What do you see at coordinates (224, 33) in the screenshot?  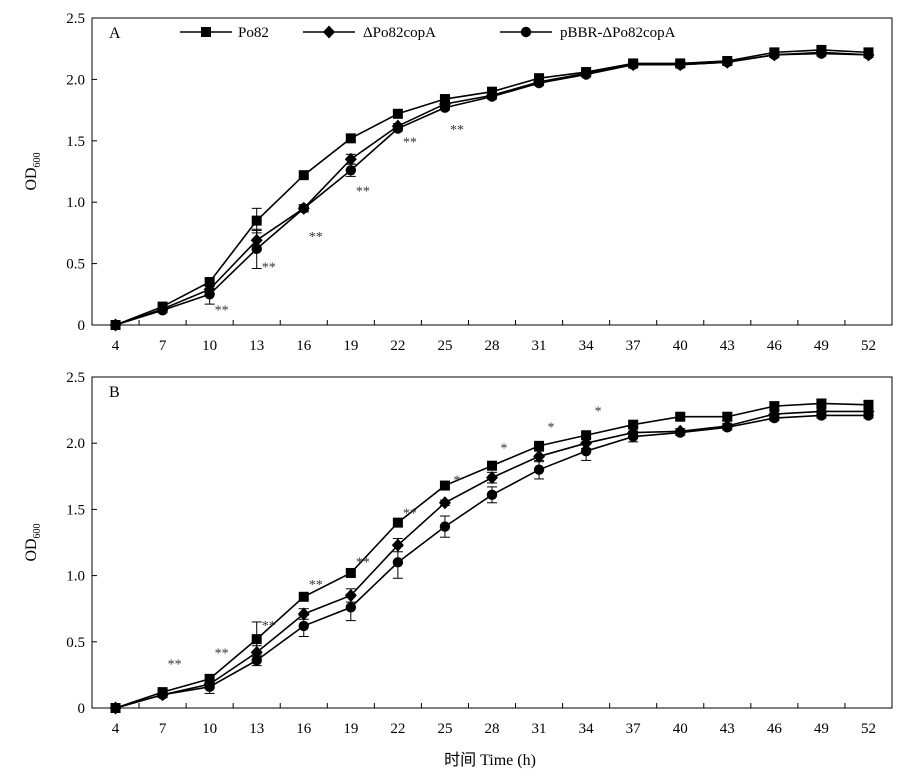 I see `legend-item: Po82` at bounding box center [224, 33].